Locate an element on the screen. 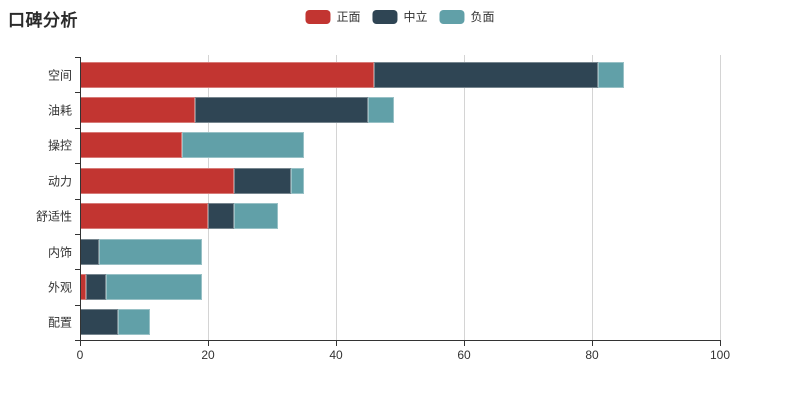  legend-swatch-negative is located at coordinates (452, 16).